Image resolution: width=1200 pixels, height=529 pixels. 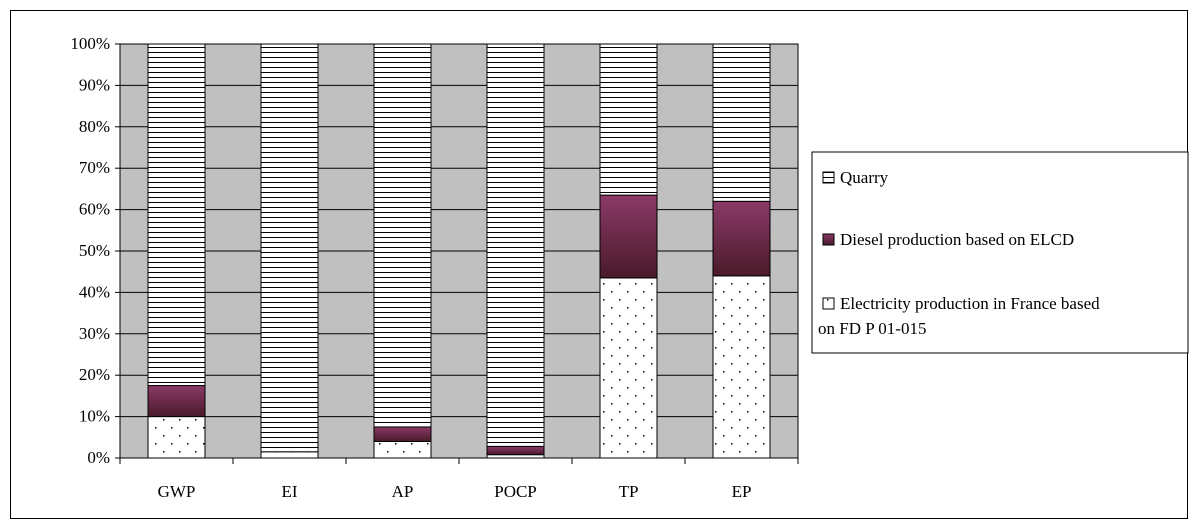 What do you see at coordinates (864, 177) in the screenshot?
I see `legend-label-quarry: Quarry` at bounding box center [864, 177].